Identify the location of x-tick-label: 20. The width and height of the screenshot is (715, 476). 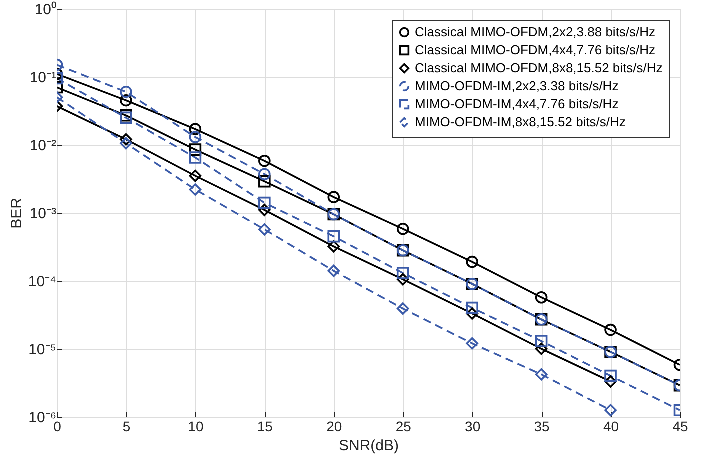
(334, 426).